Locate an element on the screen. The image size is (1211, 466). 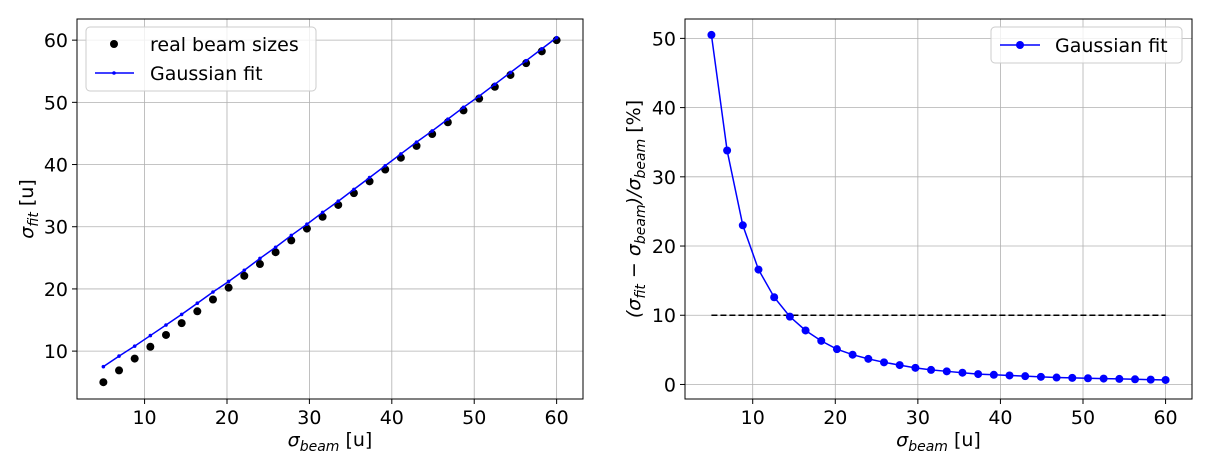
legend-marker-real-beam-sizes is located at coordinates (114, 44).